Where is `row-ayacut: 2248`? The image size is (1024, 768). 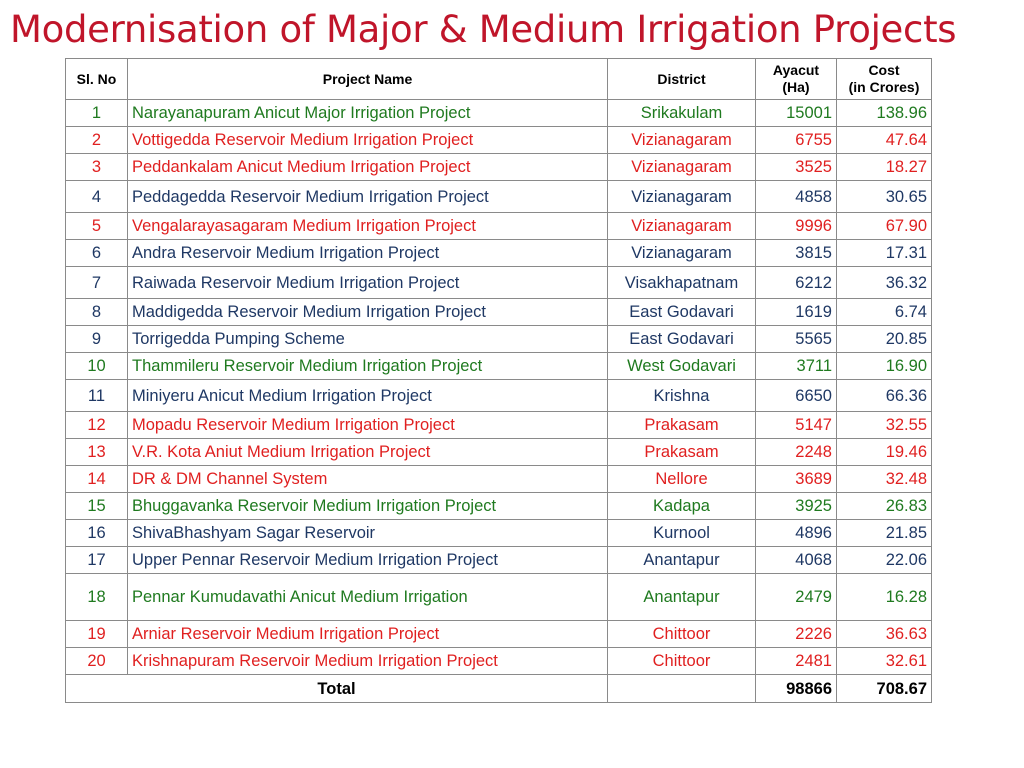 row-ayacut: 2248 is located at coordinates (796, 452).